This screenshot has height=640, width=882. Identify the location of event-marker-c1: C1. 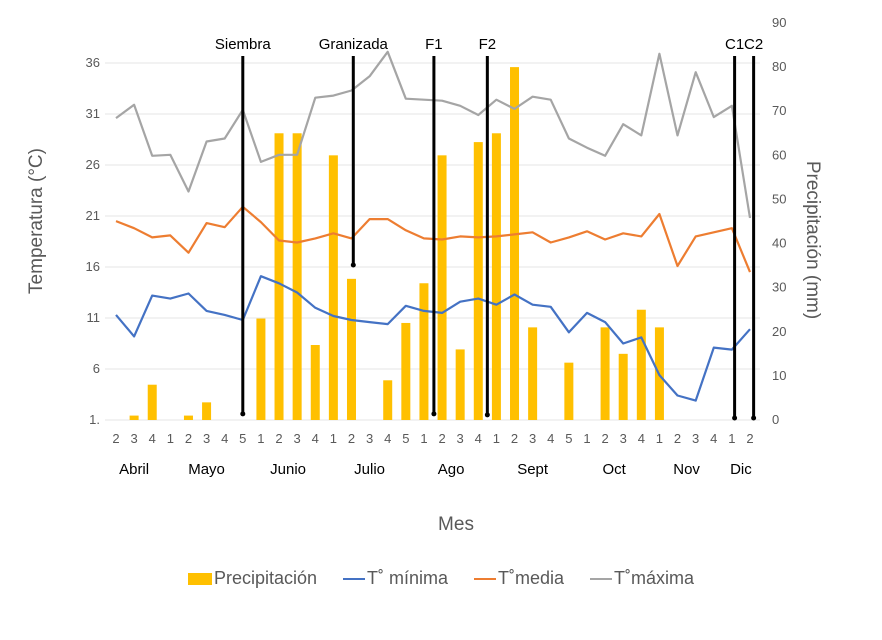
(734, 228).